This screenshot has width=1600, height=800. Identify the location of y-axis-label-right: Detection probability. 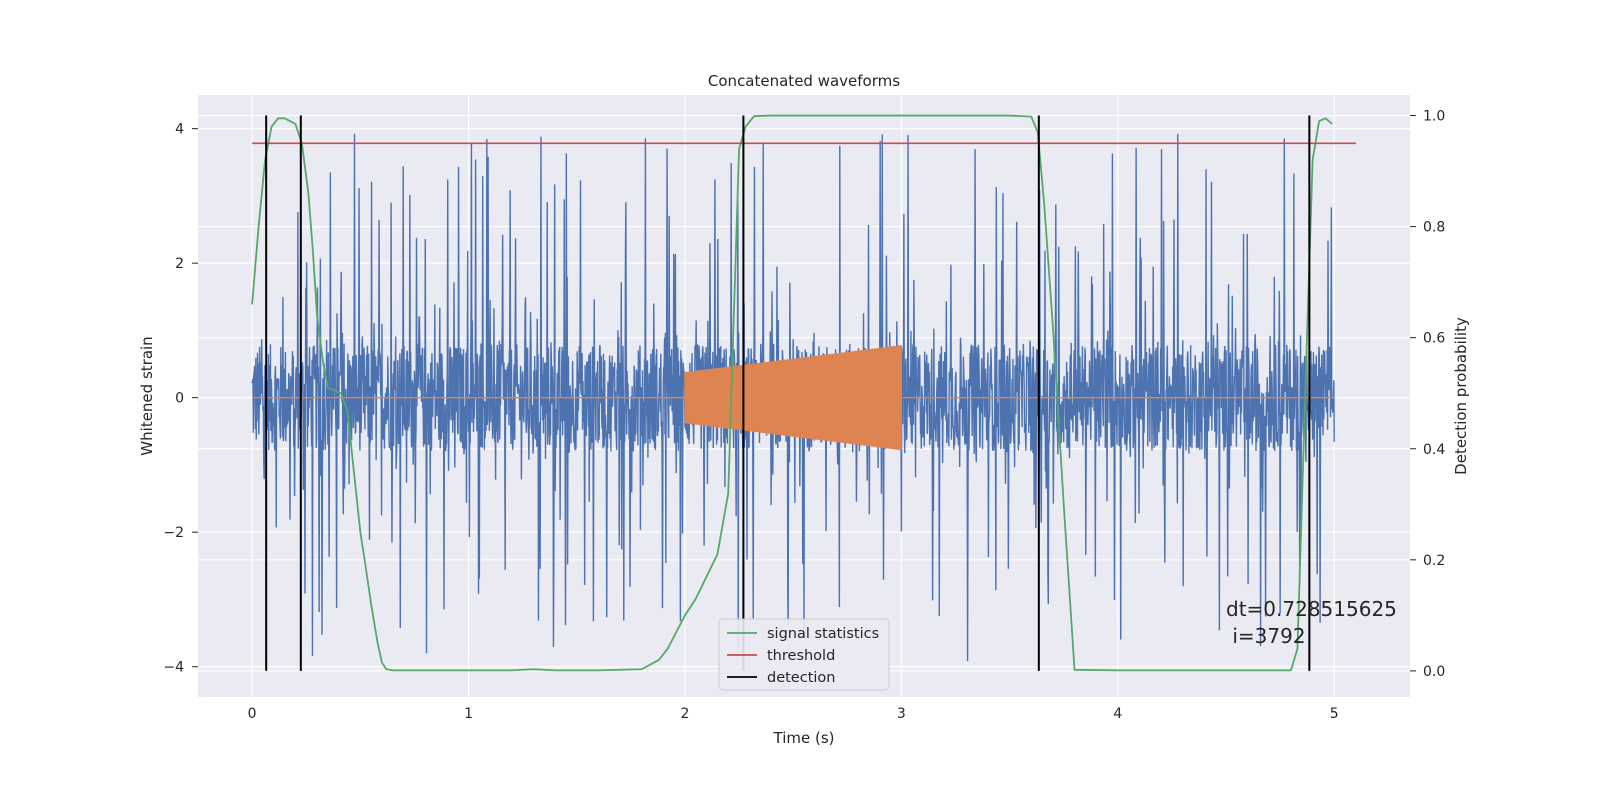
(1461, 396).